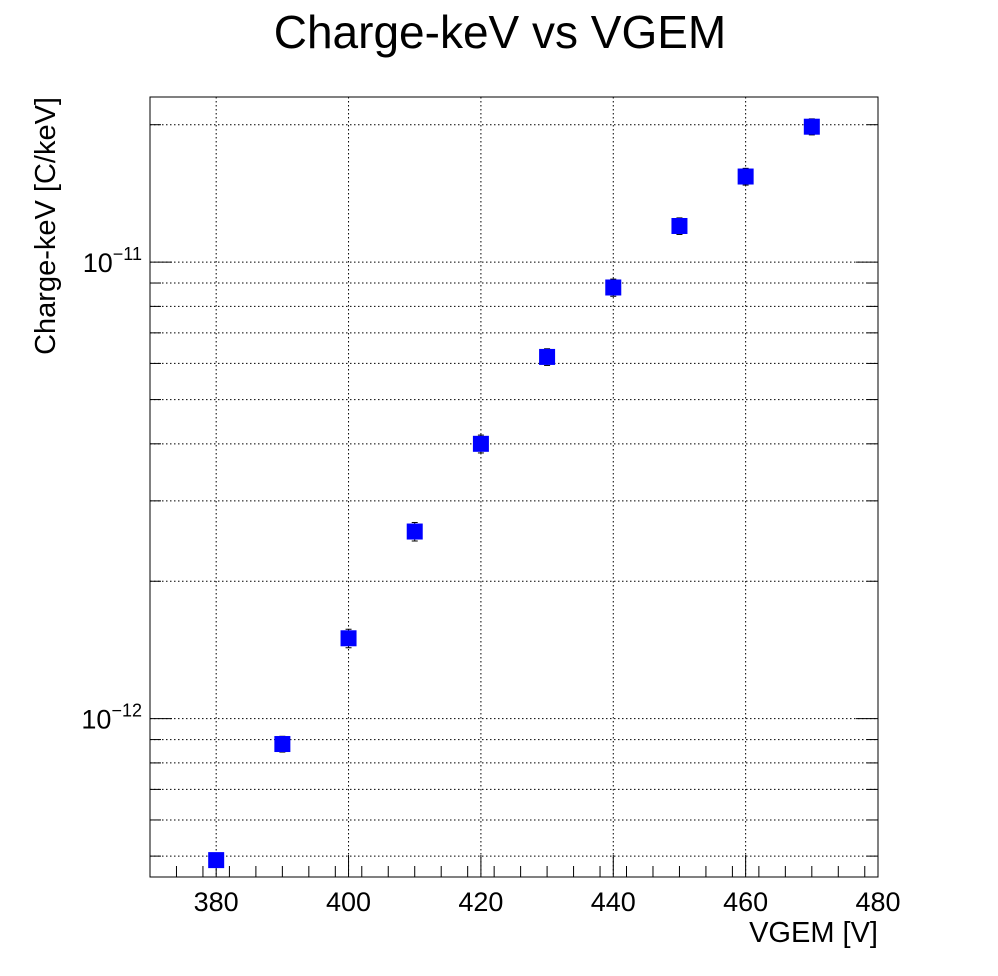 This screenshot has height=976, width=998. What do you see at coordinates (348, 902) in the screenshot?
I see `x-tick-label: 400` at bounding box center [348, 902].